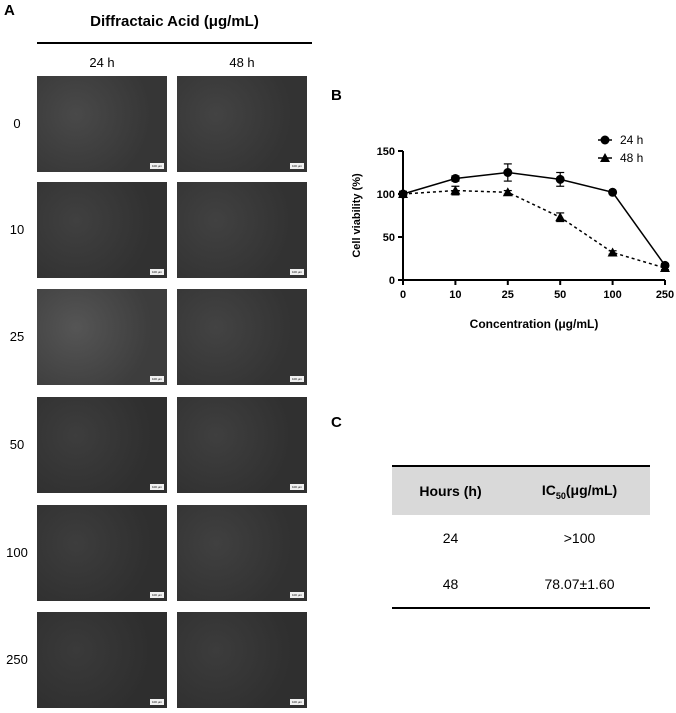  I want to click on hours-cell: 48, so click(451, 585).